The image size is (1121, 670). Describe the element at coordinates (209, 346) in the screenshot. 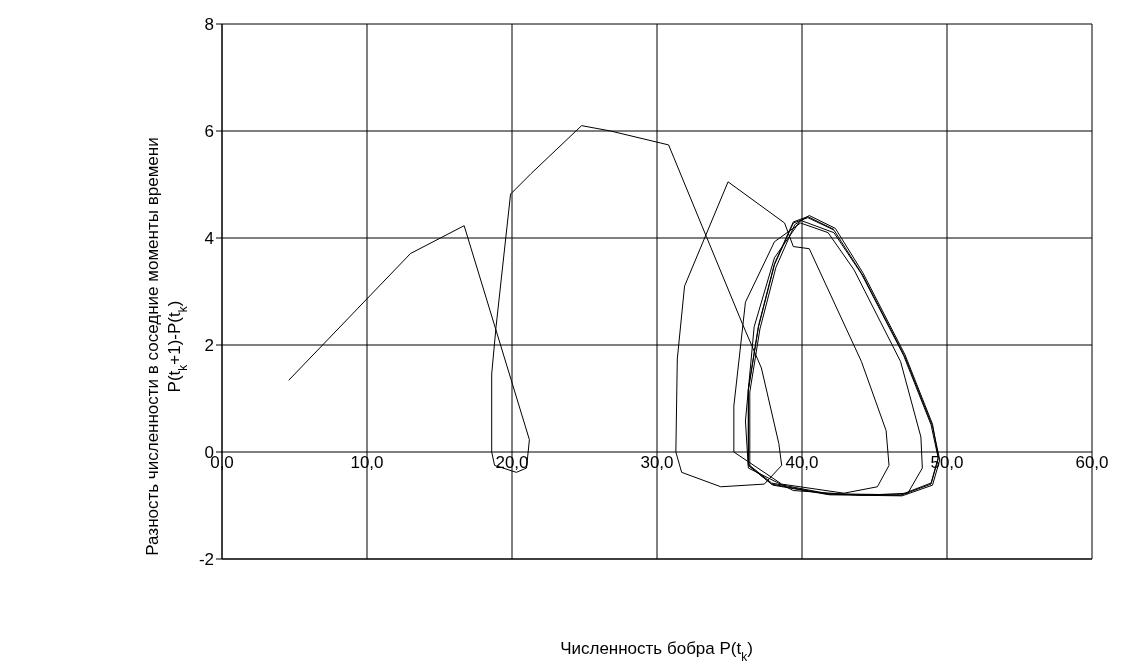

I see `y-tick-label: 2` at that location.